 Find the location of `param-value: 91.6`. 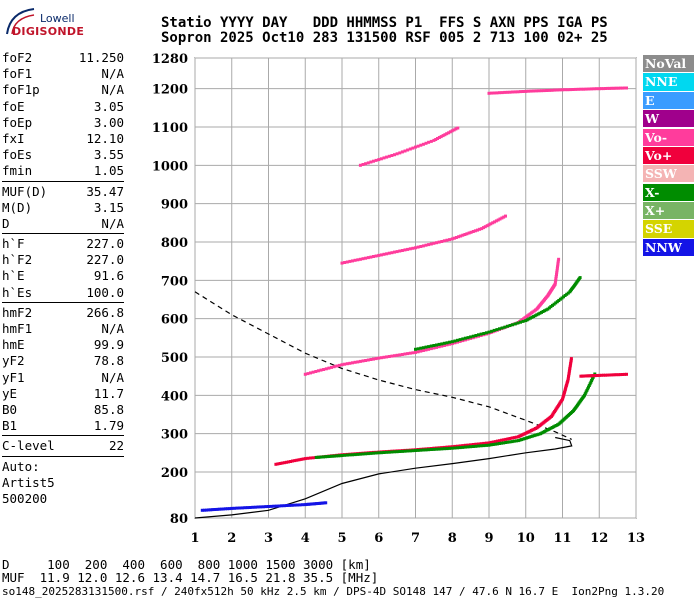

param-value: 91.6 is located at coordinates (108, 276).